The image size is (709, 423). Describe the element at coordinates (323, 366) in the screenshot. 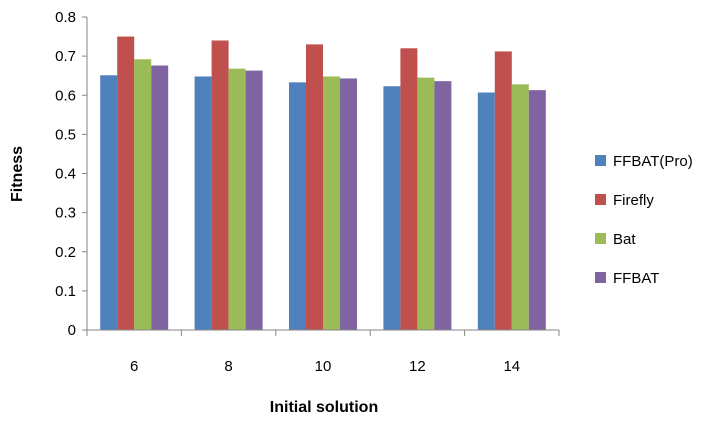

I see `x-tick-label: 10` at that location.